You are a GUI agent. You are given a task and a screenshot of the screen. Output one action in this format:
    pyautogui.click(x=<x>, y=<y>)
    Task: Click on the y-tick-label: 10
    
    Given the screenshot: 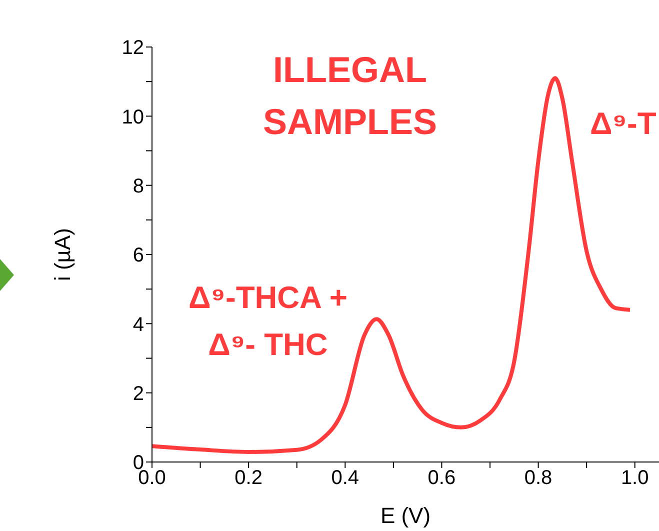 What is the action you would take?
    pyautogui.click(x=133, y=117)
    